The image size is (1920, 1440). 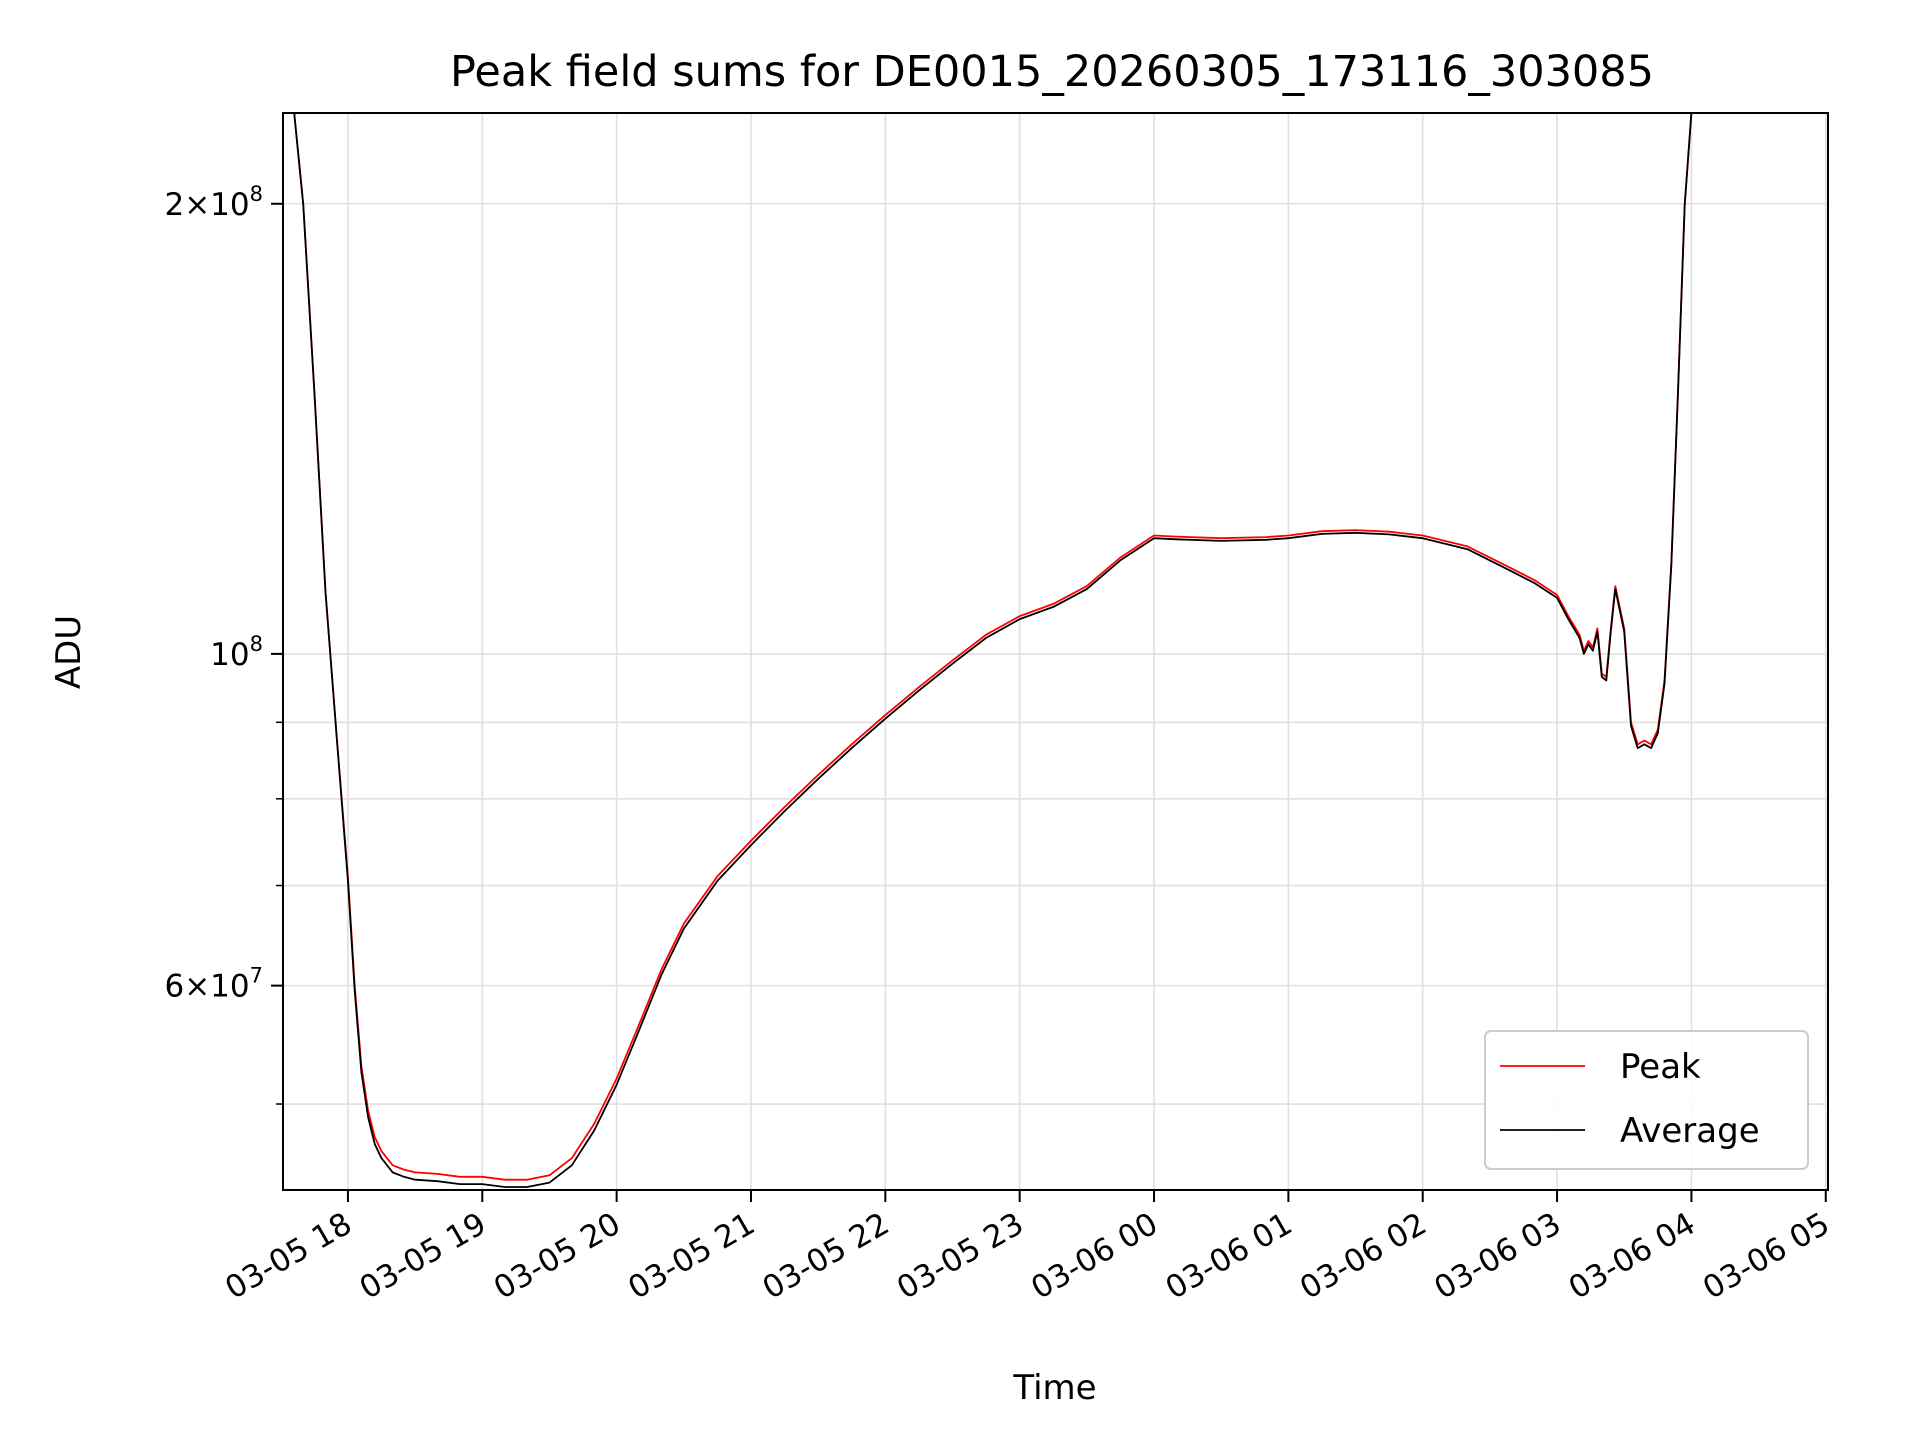 I want to click on legend-peak-label: Peak, so click(x=1660, y=1067).